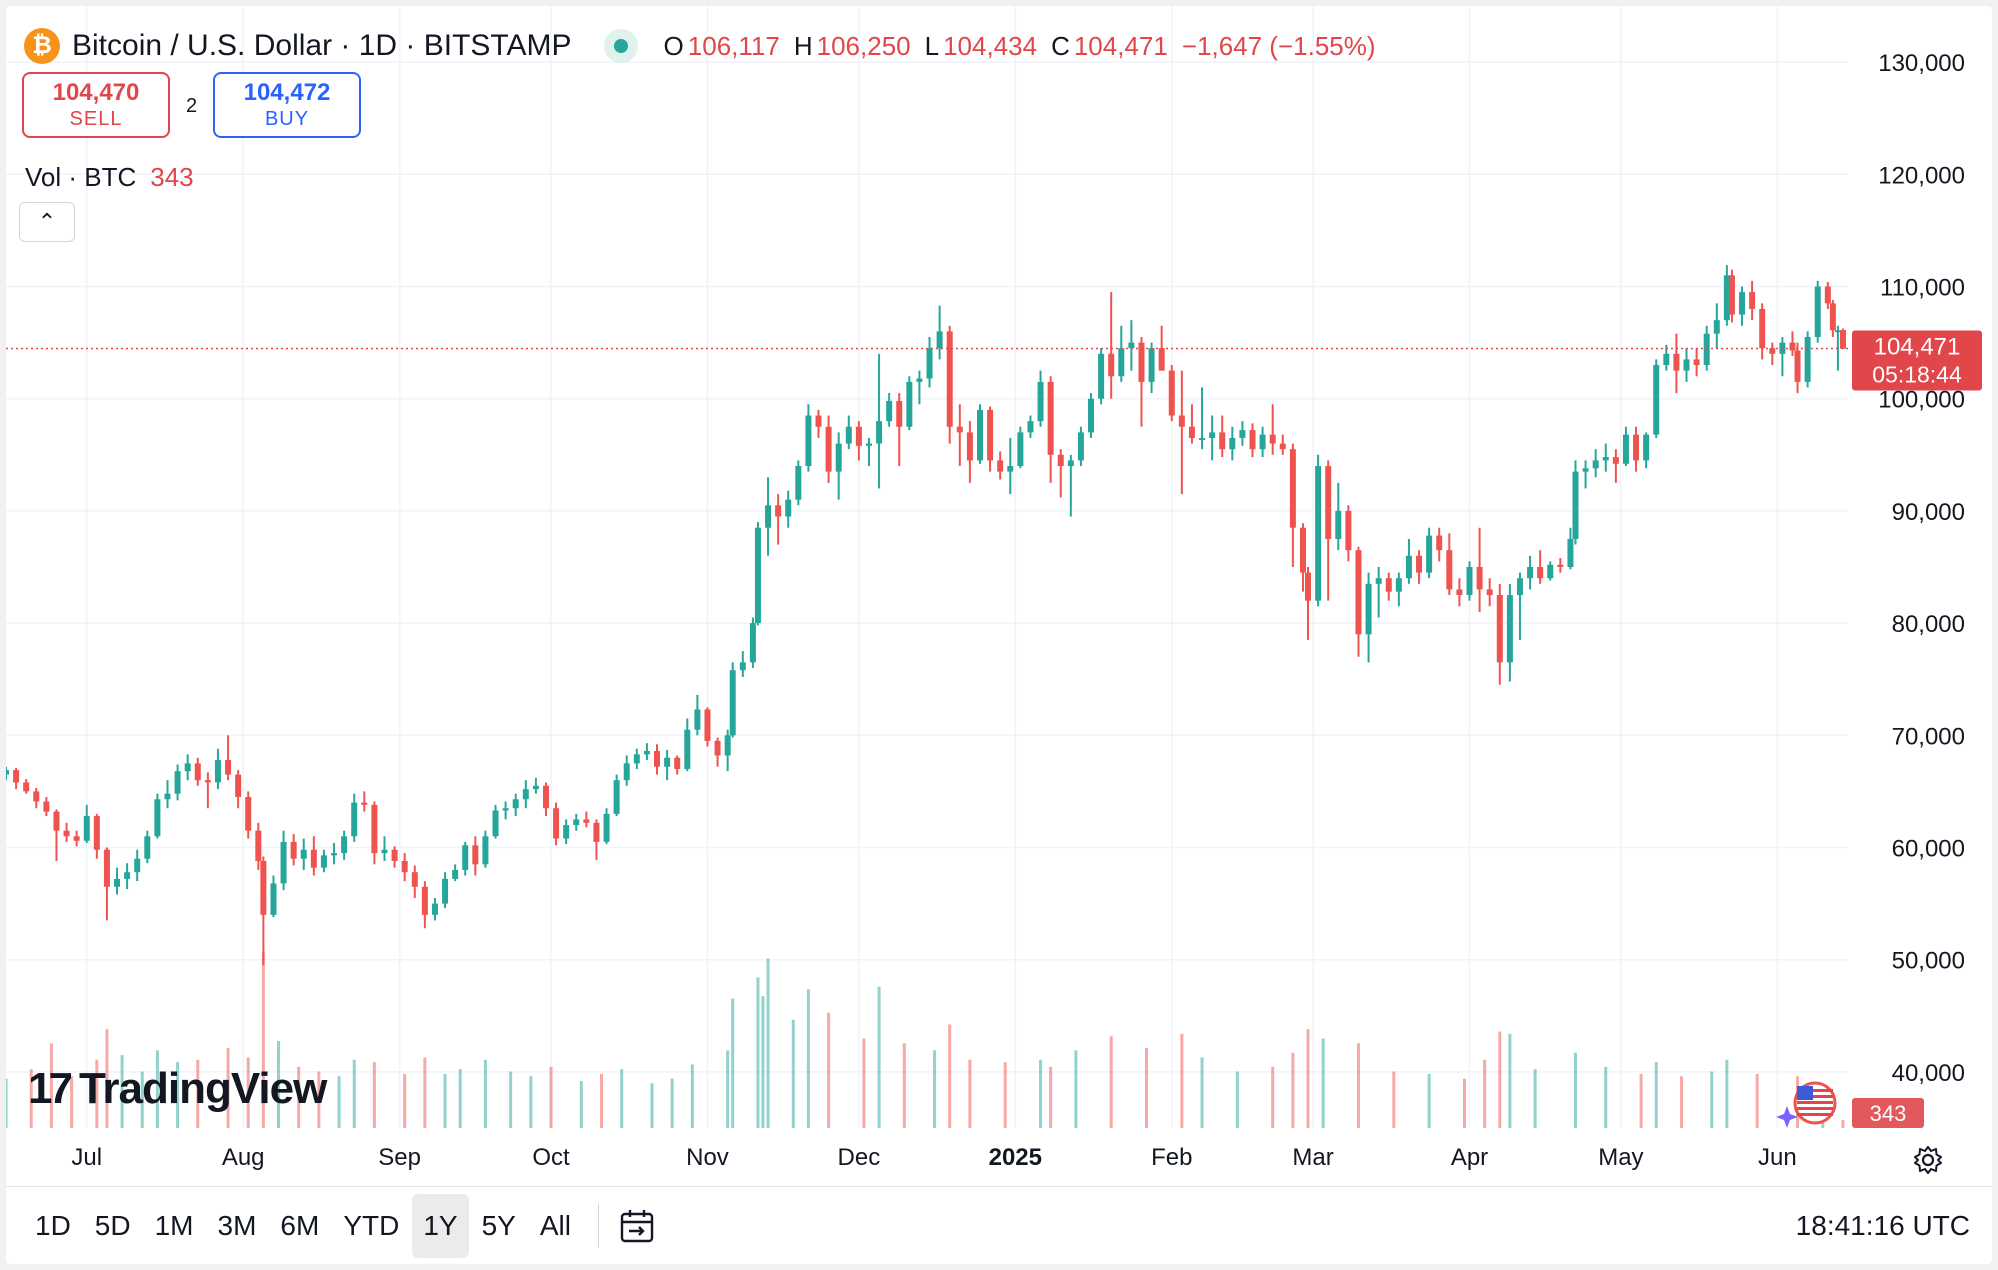 This screenshot has height=1270, width=1998. Describe the element at coordinates (322, 45) in the screenshot. I see `symbol-title: Bitcoin / U.S. Dollar · 1D · BITSTAMP` at that location.